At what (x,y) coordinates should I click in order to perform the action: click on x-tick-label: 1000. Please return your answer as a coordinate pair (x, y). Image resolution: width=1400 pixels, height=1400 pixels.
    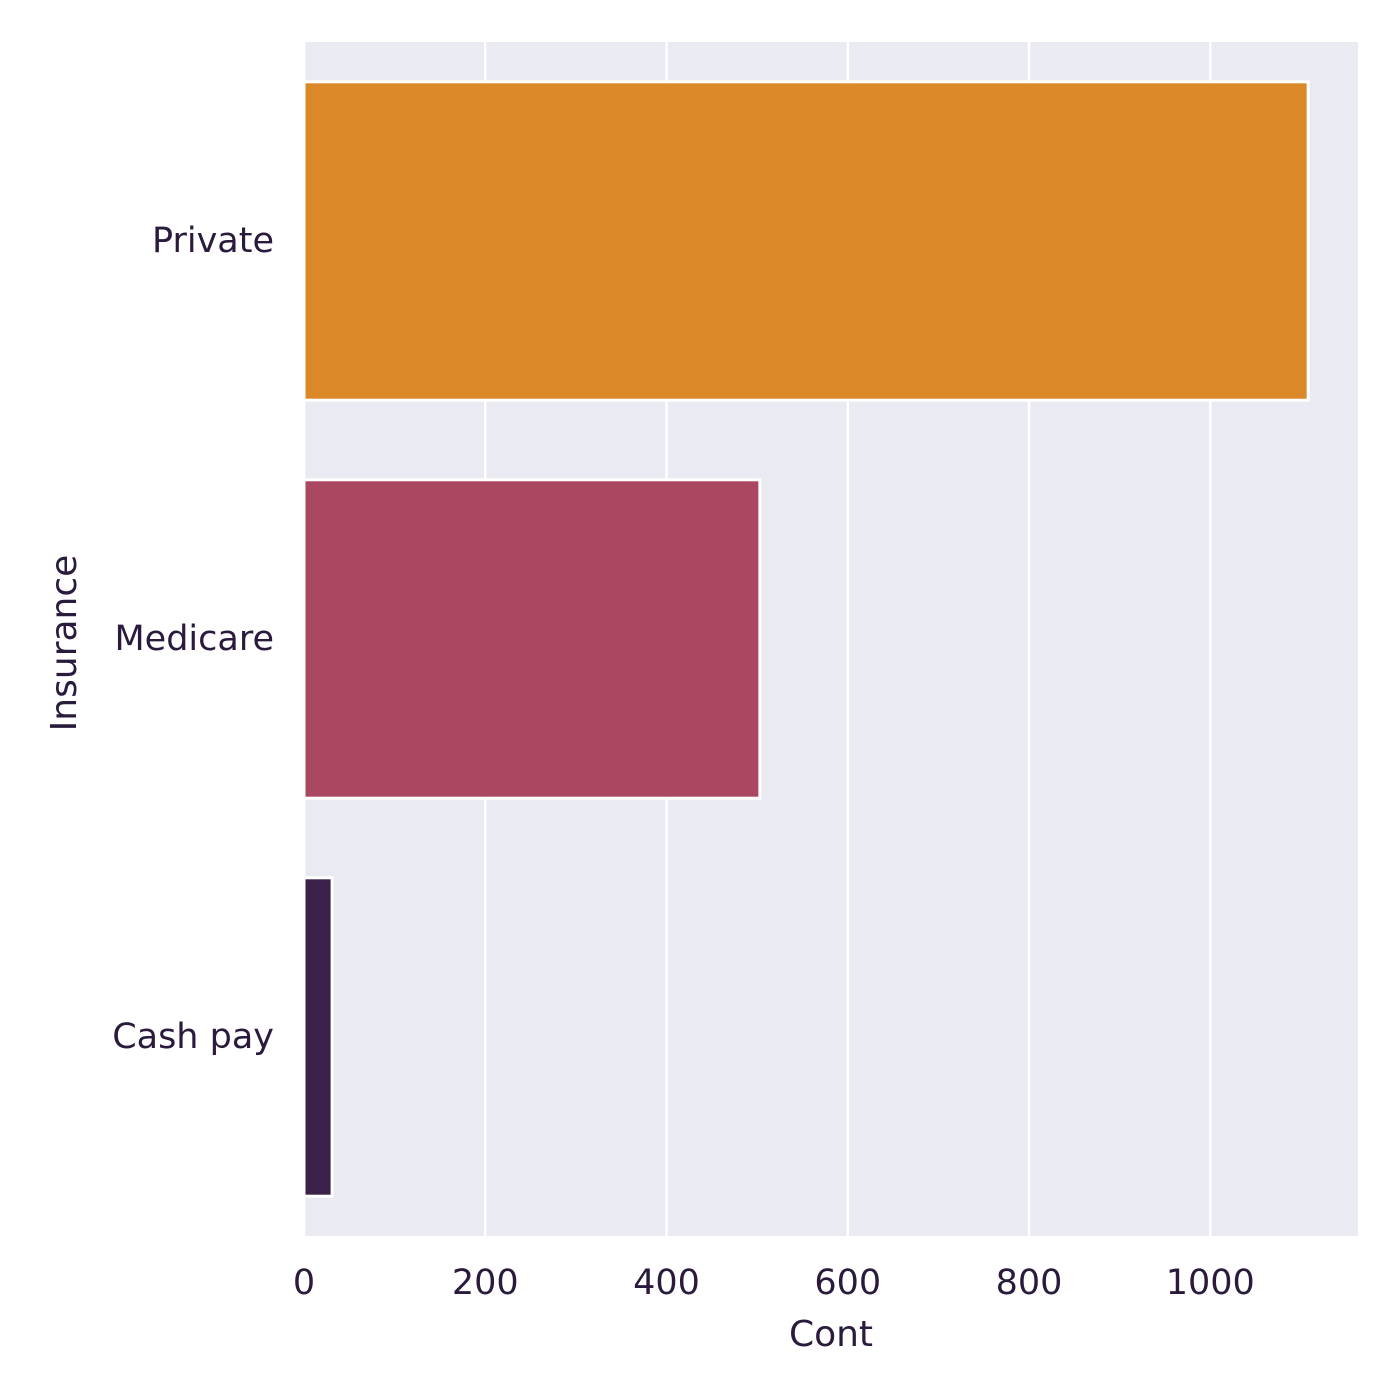
    Looking at the image, I should click on (1210, 1283).